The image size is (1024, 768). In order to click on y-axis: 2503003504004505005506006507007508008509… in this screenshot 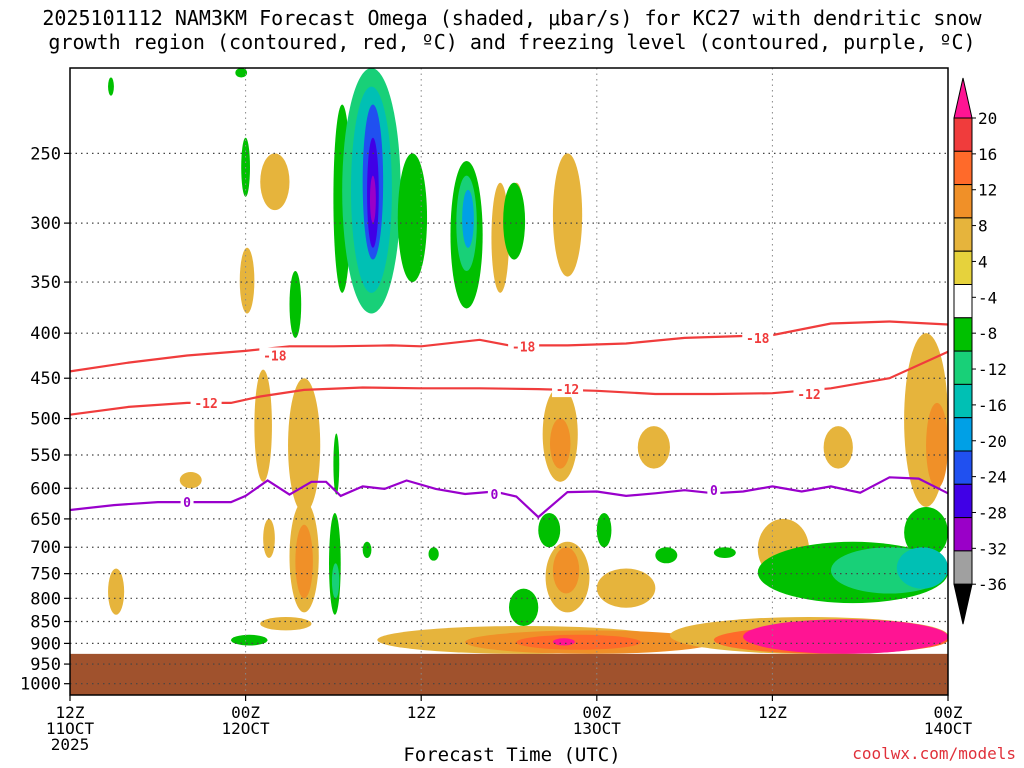, I will do `click(45, 419)`.